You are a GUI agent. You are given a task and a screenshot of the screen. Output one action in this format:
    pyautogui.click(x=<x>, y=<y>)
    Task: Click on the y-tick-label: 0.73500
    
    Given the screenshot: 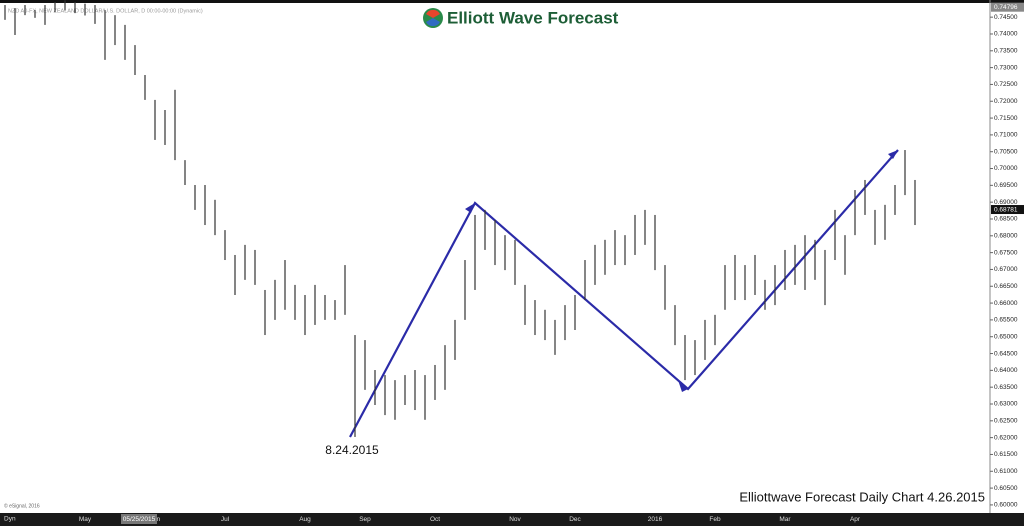 What is the action you would take?
    pyautogui.click(x=1006, y=51)
    